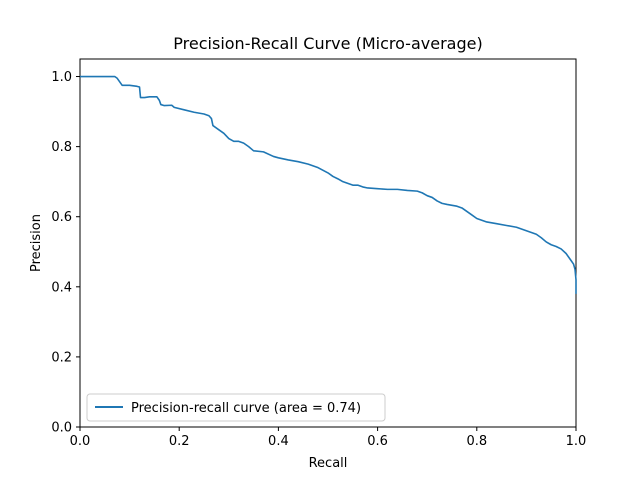  Describe the element at coordinates (179, 441) in the screenshot. I see `x-tick-label: 0.2` at that location.